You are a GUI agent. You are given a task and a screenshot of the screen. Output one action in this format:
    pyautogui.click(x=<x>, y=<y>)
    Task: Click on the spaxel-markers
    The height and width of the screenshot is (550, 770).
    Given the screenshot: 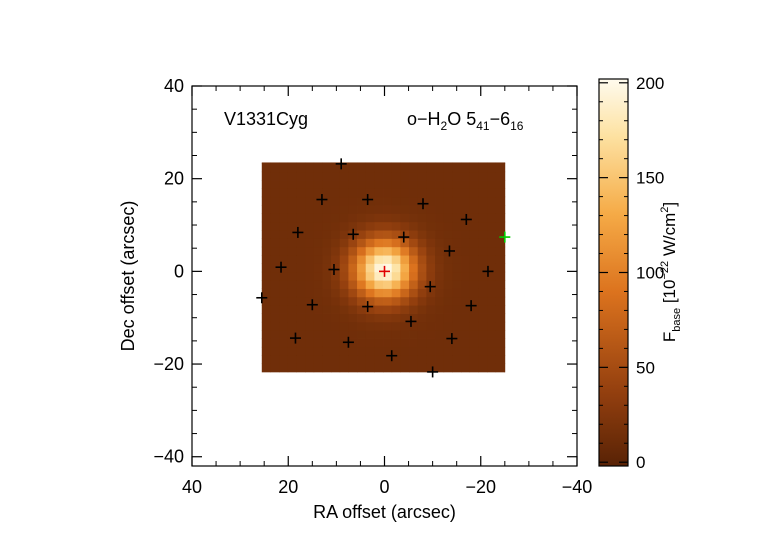 What is the action you would take?
    pyautogui.click(x=383, y=268)
    